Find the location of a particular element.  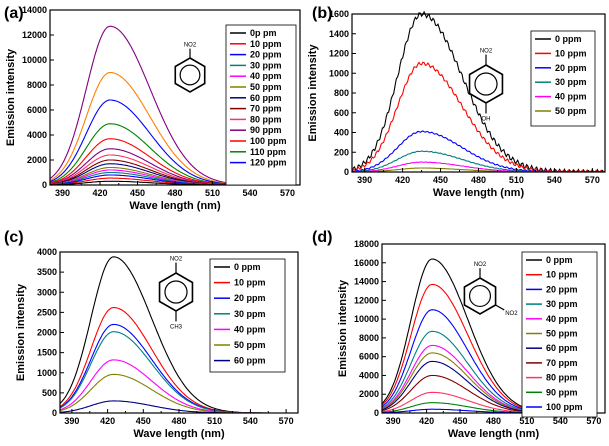

y-tick-label: 18000 is located at coordinates (366, 244).